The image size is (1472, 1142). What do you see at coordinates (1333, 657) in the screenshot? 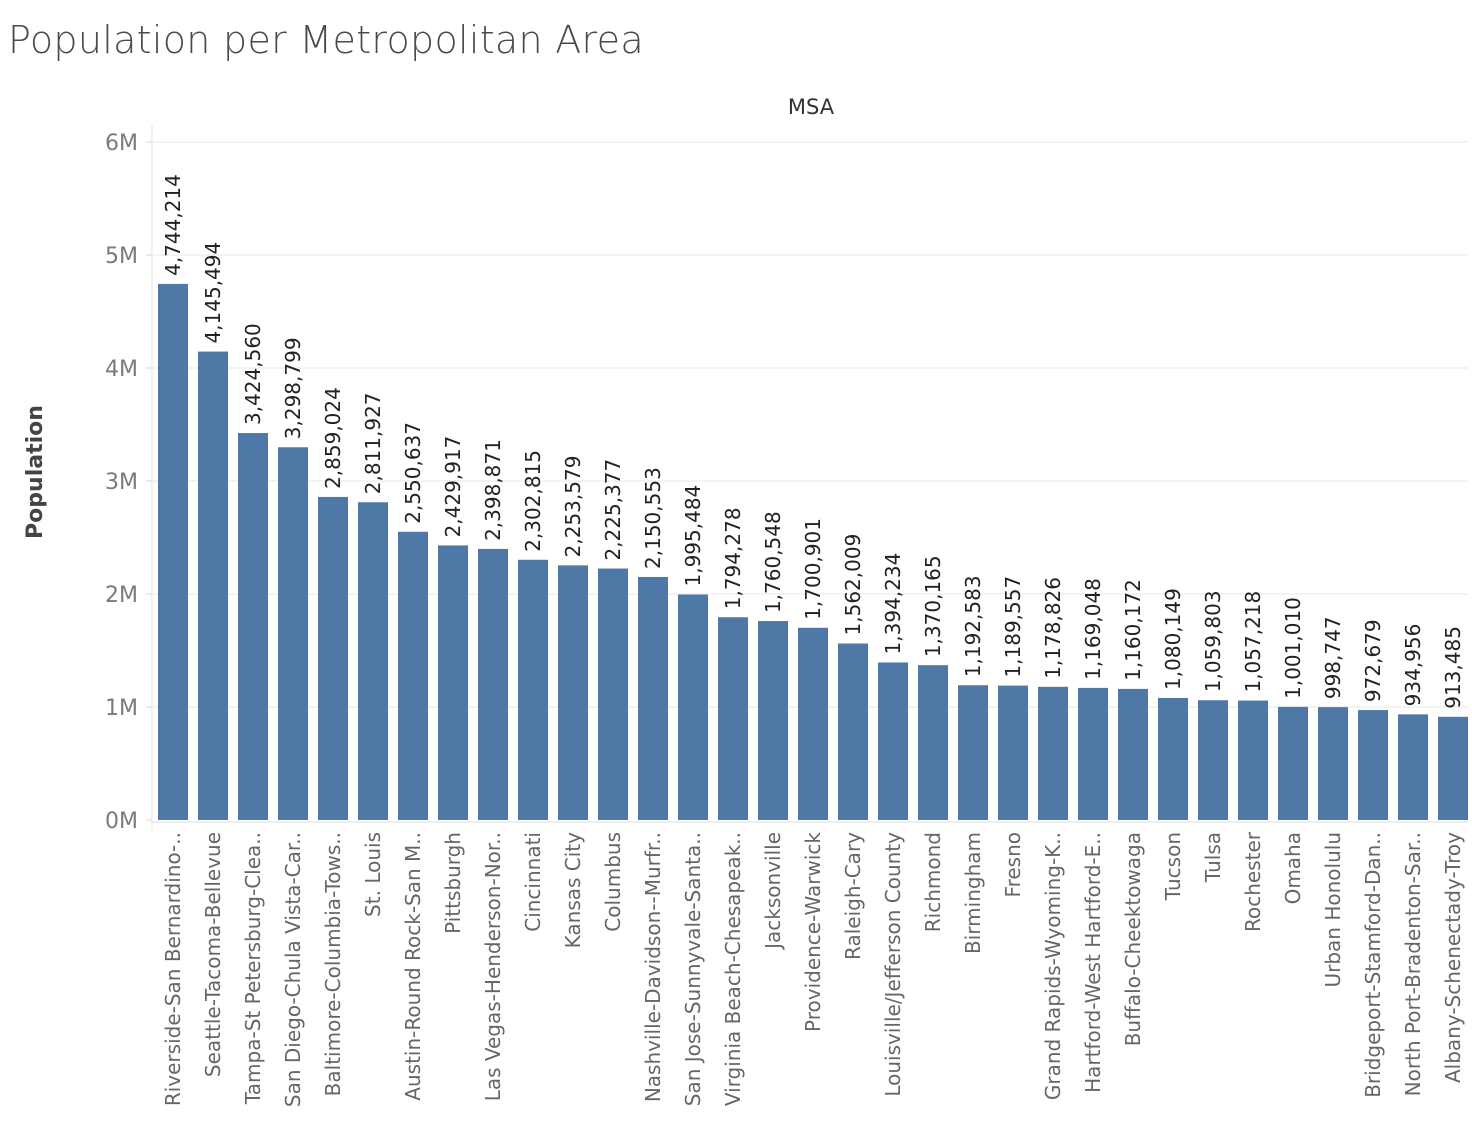
I see `value-label: 998,747` at bounding box center [1333, 657].